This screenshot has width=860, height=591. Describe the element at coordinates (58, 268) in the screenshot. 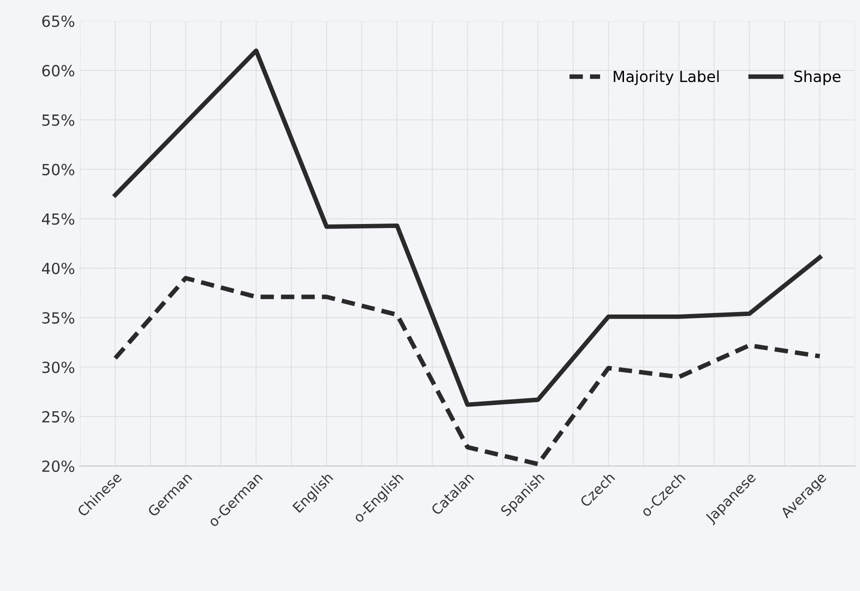

I see `y-tick-label: 40%` at that location.